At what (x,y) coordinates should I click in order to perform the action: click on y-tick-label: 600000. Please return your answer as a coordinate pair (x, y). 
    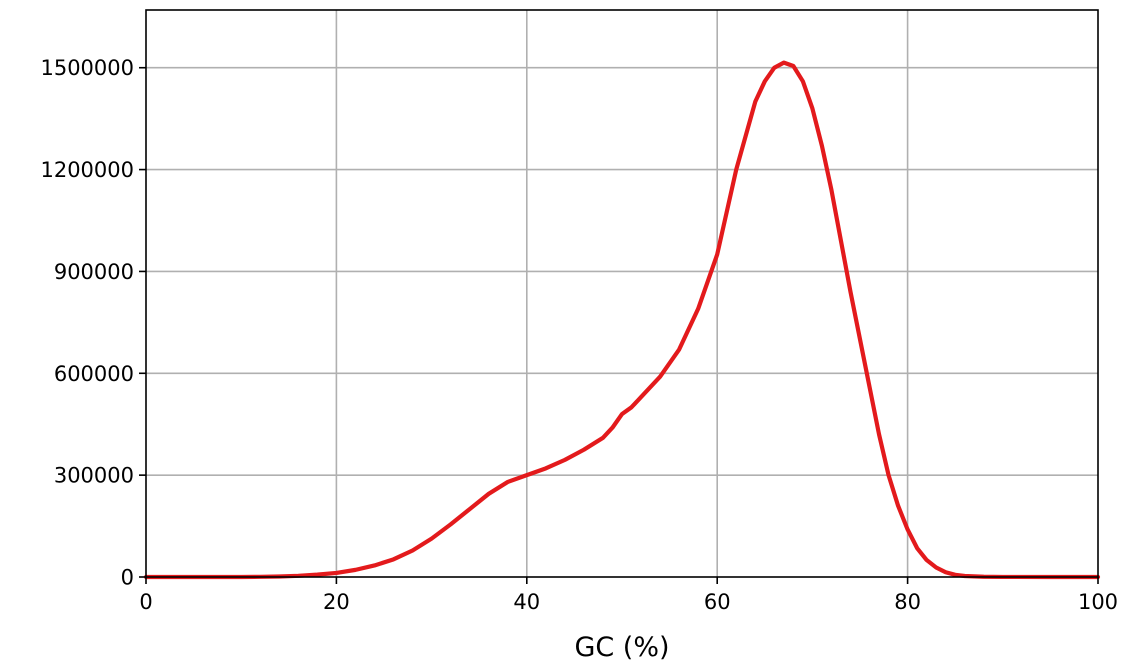
    Looking at the image, I should click on (94, 374).